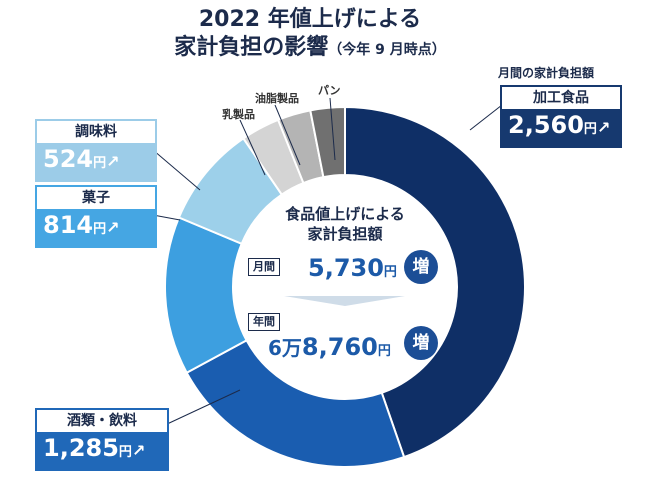  What do you see at coordinates (546, 125) in the screenshot?
I see `label-processed-value: 2,560` at bounding box center [546, 125].